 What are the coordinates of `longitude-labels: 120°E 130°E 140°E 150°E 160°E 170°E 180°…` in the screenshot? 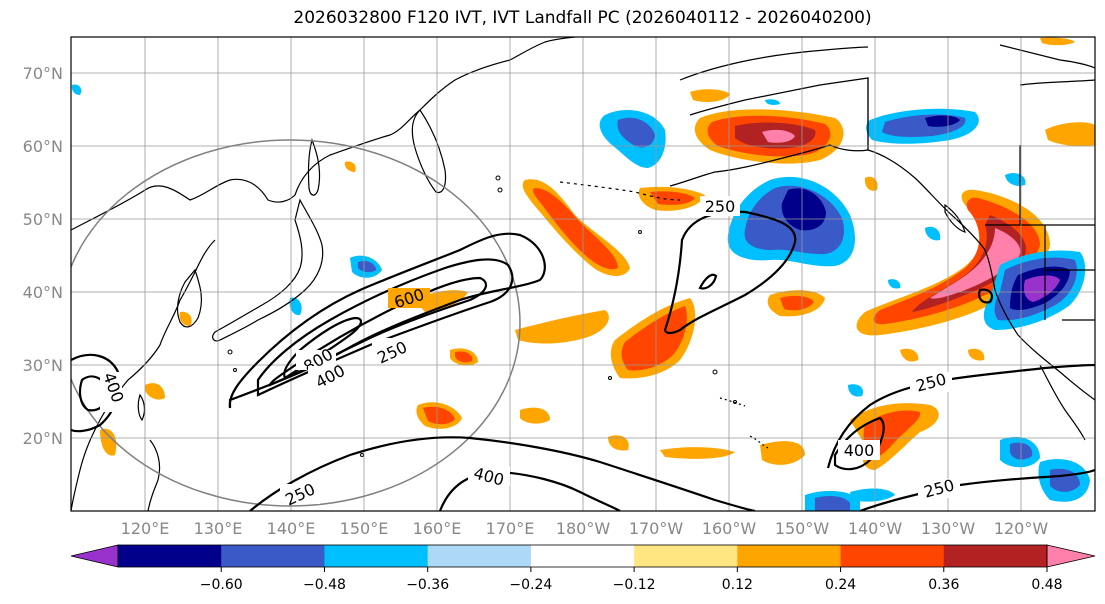 It's located at (585, 528).